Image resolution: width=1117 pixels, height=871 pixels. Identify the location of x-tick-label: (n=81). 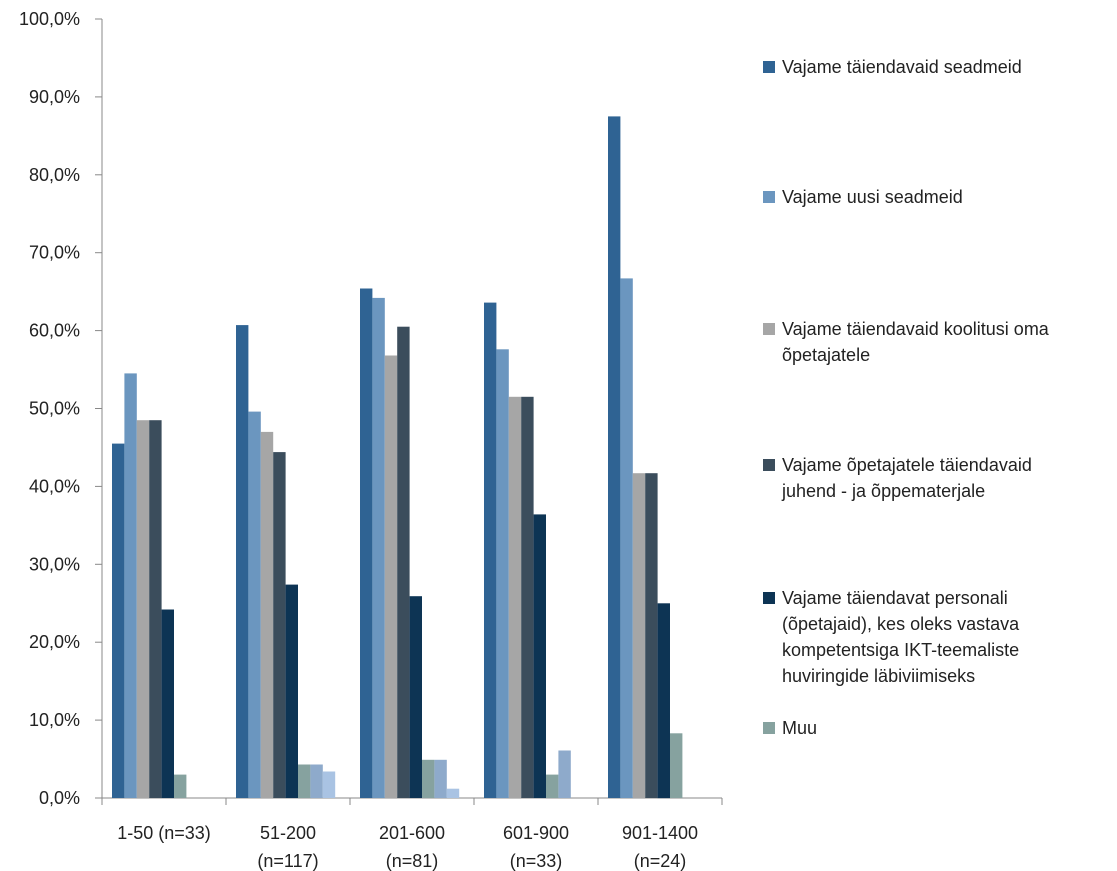
(412, 861).